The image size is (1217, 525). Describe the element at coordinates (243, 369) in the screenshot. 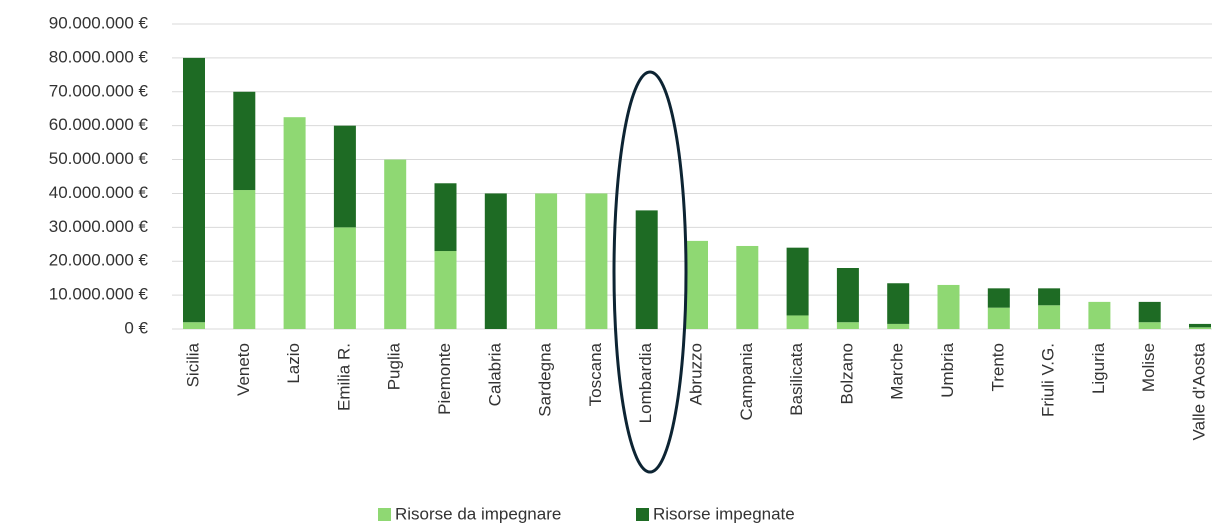

I see `x-tick-label: Veneto` at that location.